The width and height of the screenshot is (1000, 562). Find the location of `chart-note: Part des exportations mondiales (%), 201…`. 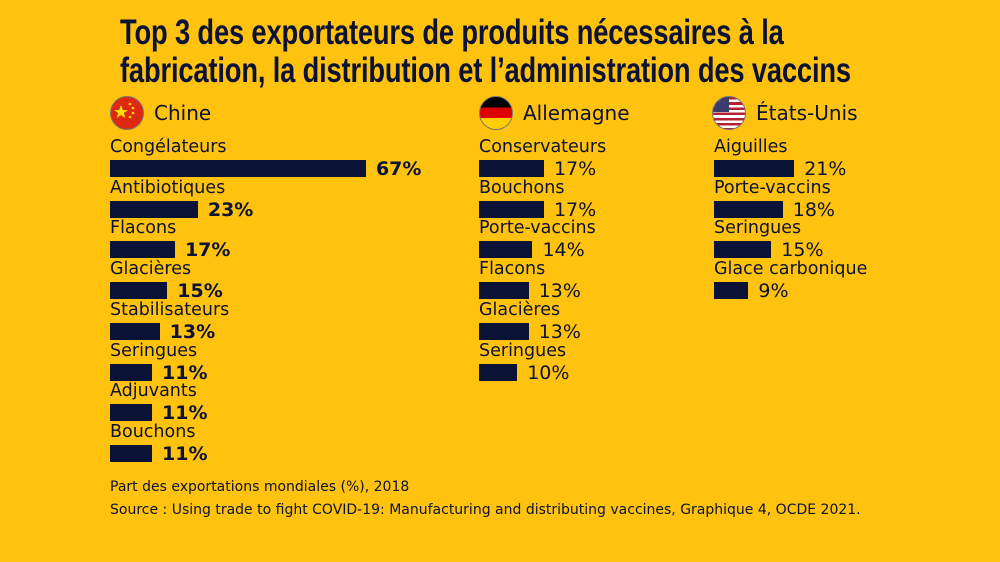

chart-note: Part des exportations mondiales (%), 201… is located at coordinates (260, 487).